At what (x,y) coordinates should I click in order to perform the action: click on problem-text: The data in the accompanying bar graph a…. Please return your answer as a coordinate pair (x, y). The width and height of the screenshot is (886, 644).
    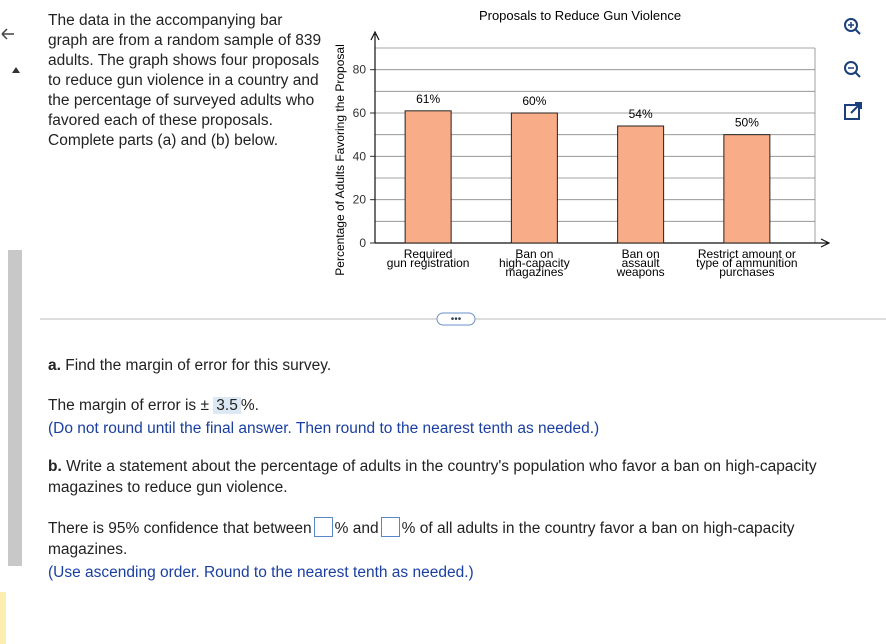
    Looking at the image, I should click on (185, 80).